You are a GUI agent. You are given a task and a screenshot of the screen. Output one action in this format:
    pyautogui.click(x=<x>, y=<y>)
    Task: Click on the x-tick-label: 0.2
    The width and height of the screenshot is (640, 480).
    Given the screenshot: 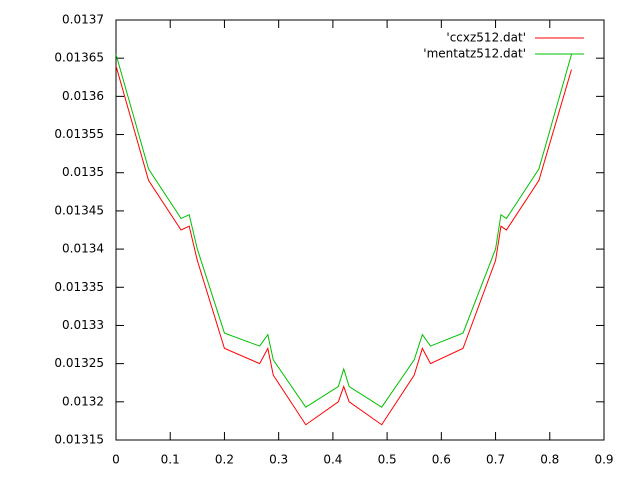 What is the action you would take?
    pyautogui.click(x=224, y=460)
    